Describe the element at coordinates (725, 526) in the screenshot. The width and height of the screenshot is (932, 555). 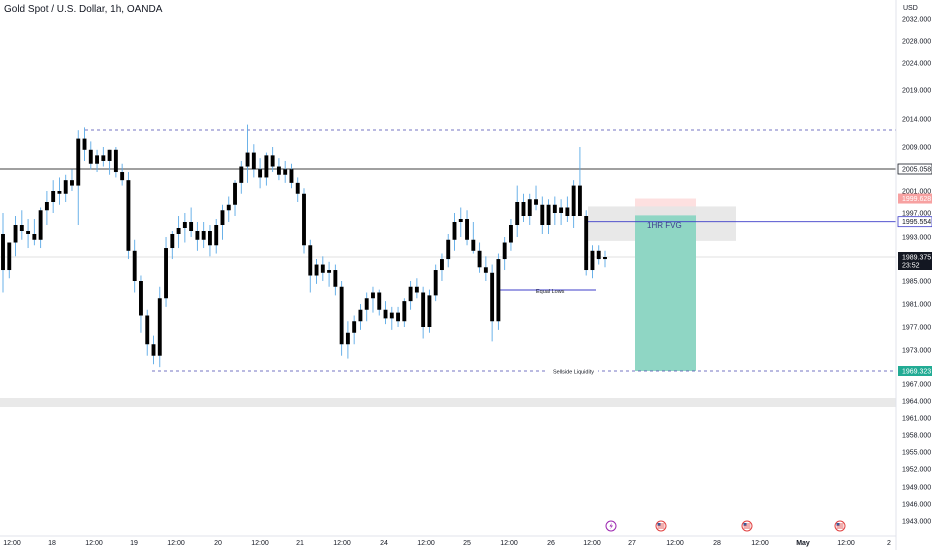
I see `event-icons` at that location.